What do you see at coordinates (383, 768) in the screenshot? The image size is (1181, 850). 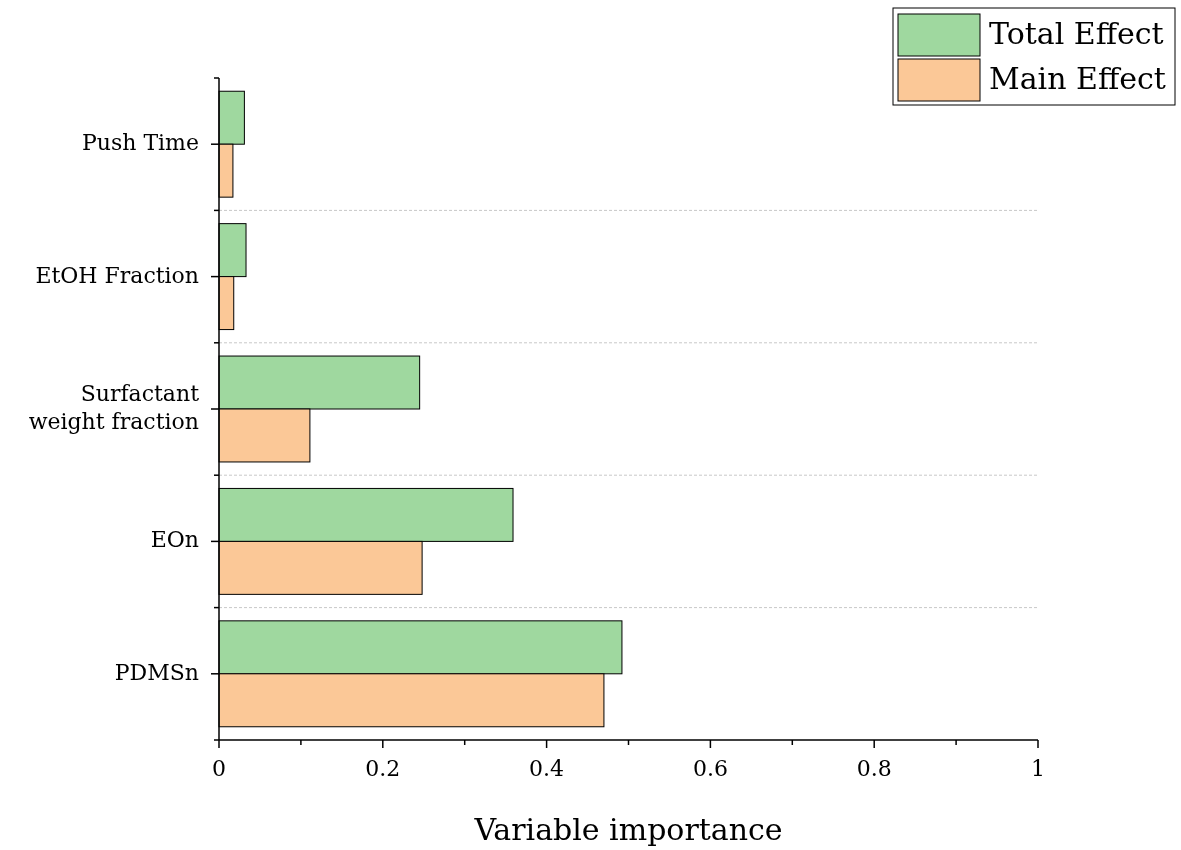 I see `x-tick-label: 0.2` at bounding box center [383, 768].